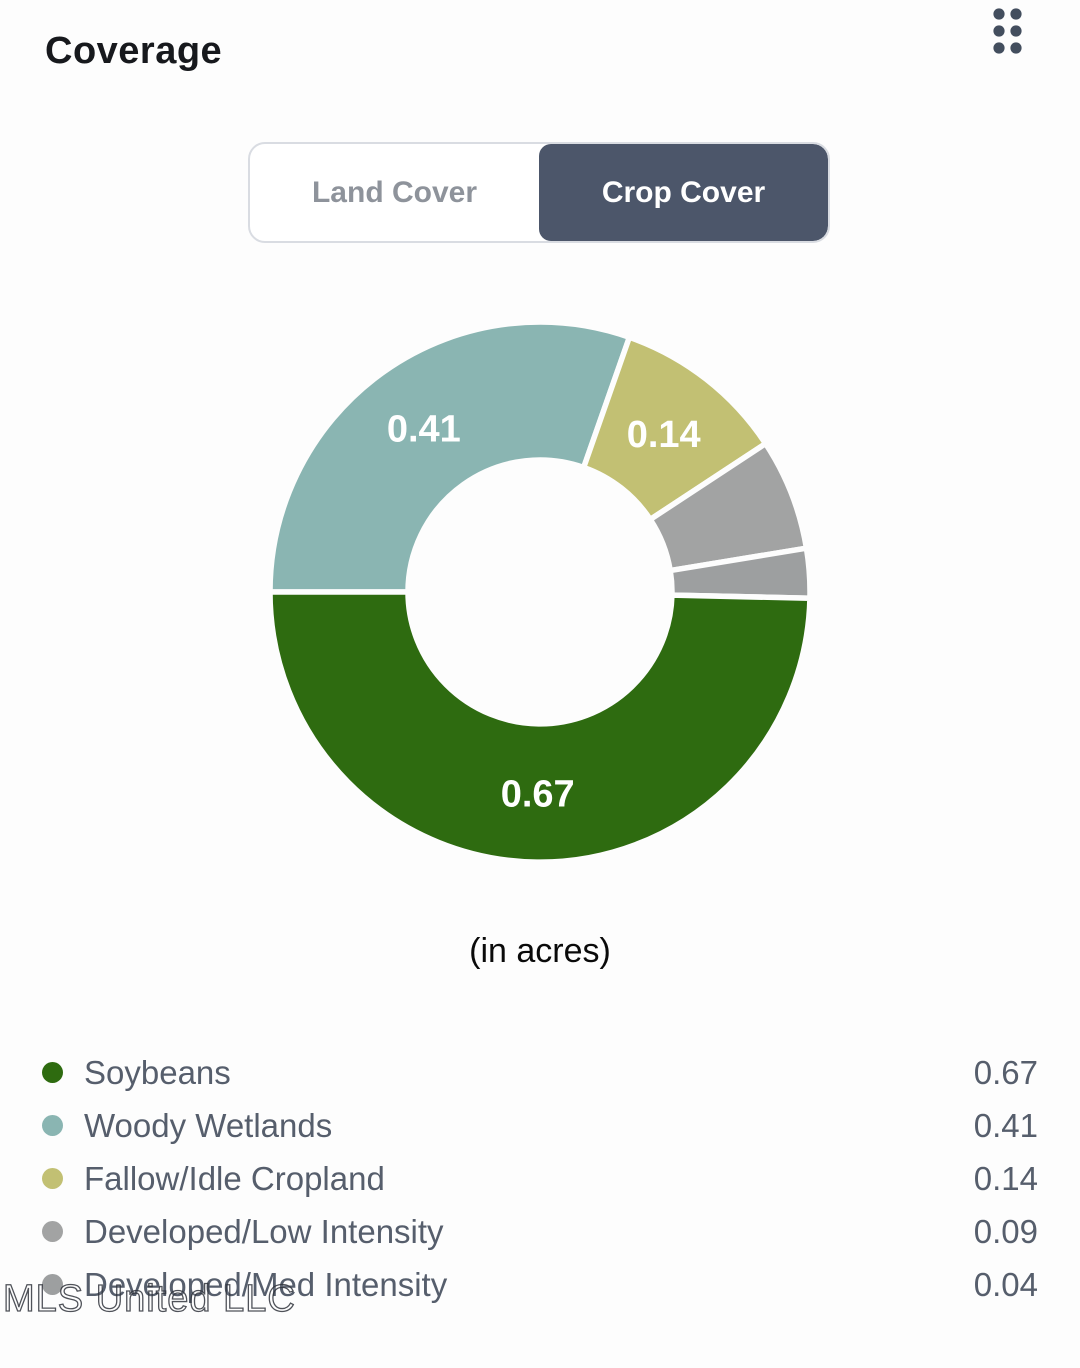 Image resolution: width=1080 pixels, height=1368 pixels. What do you see at coordinates (1005, 1284) in the screenshot?
I see `legend-value: 0.04` at bounding box center [1005, 1284].